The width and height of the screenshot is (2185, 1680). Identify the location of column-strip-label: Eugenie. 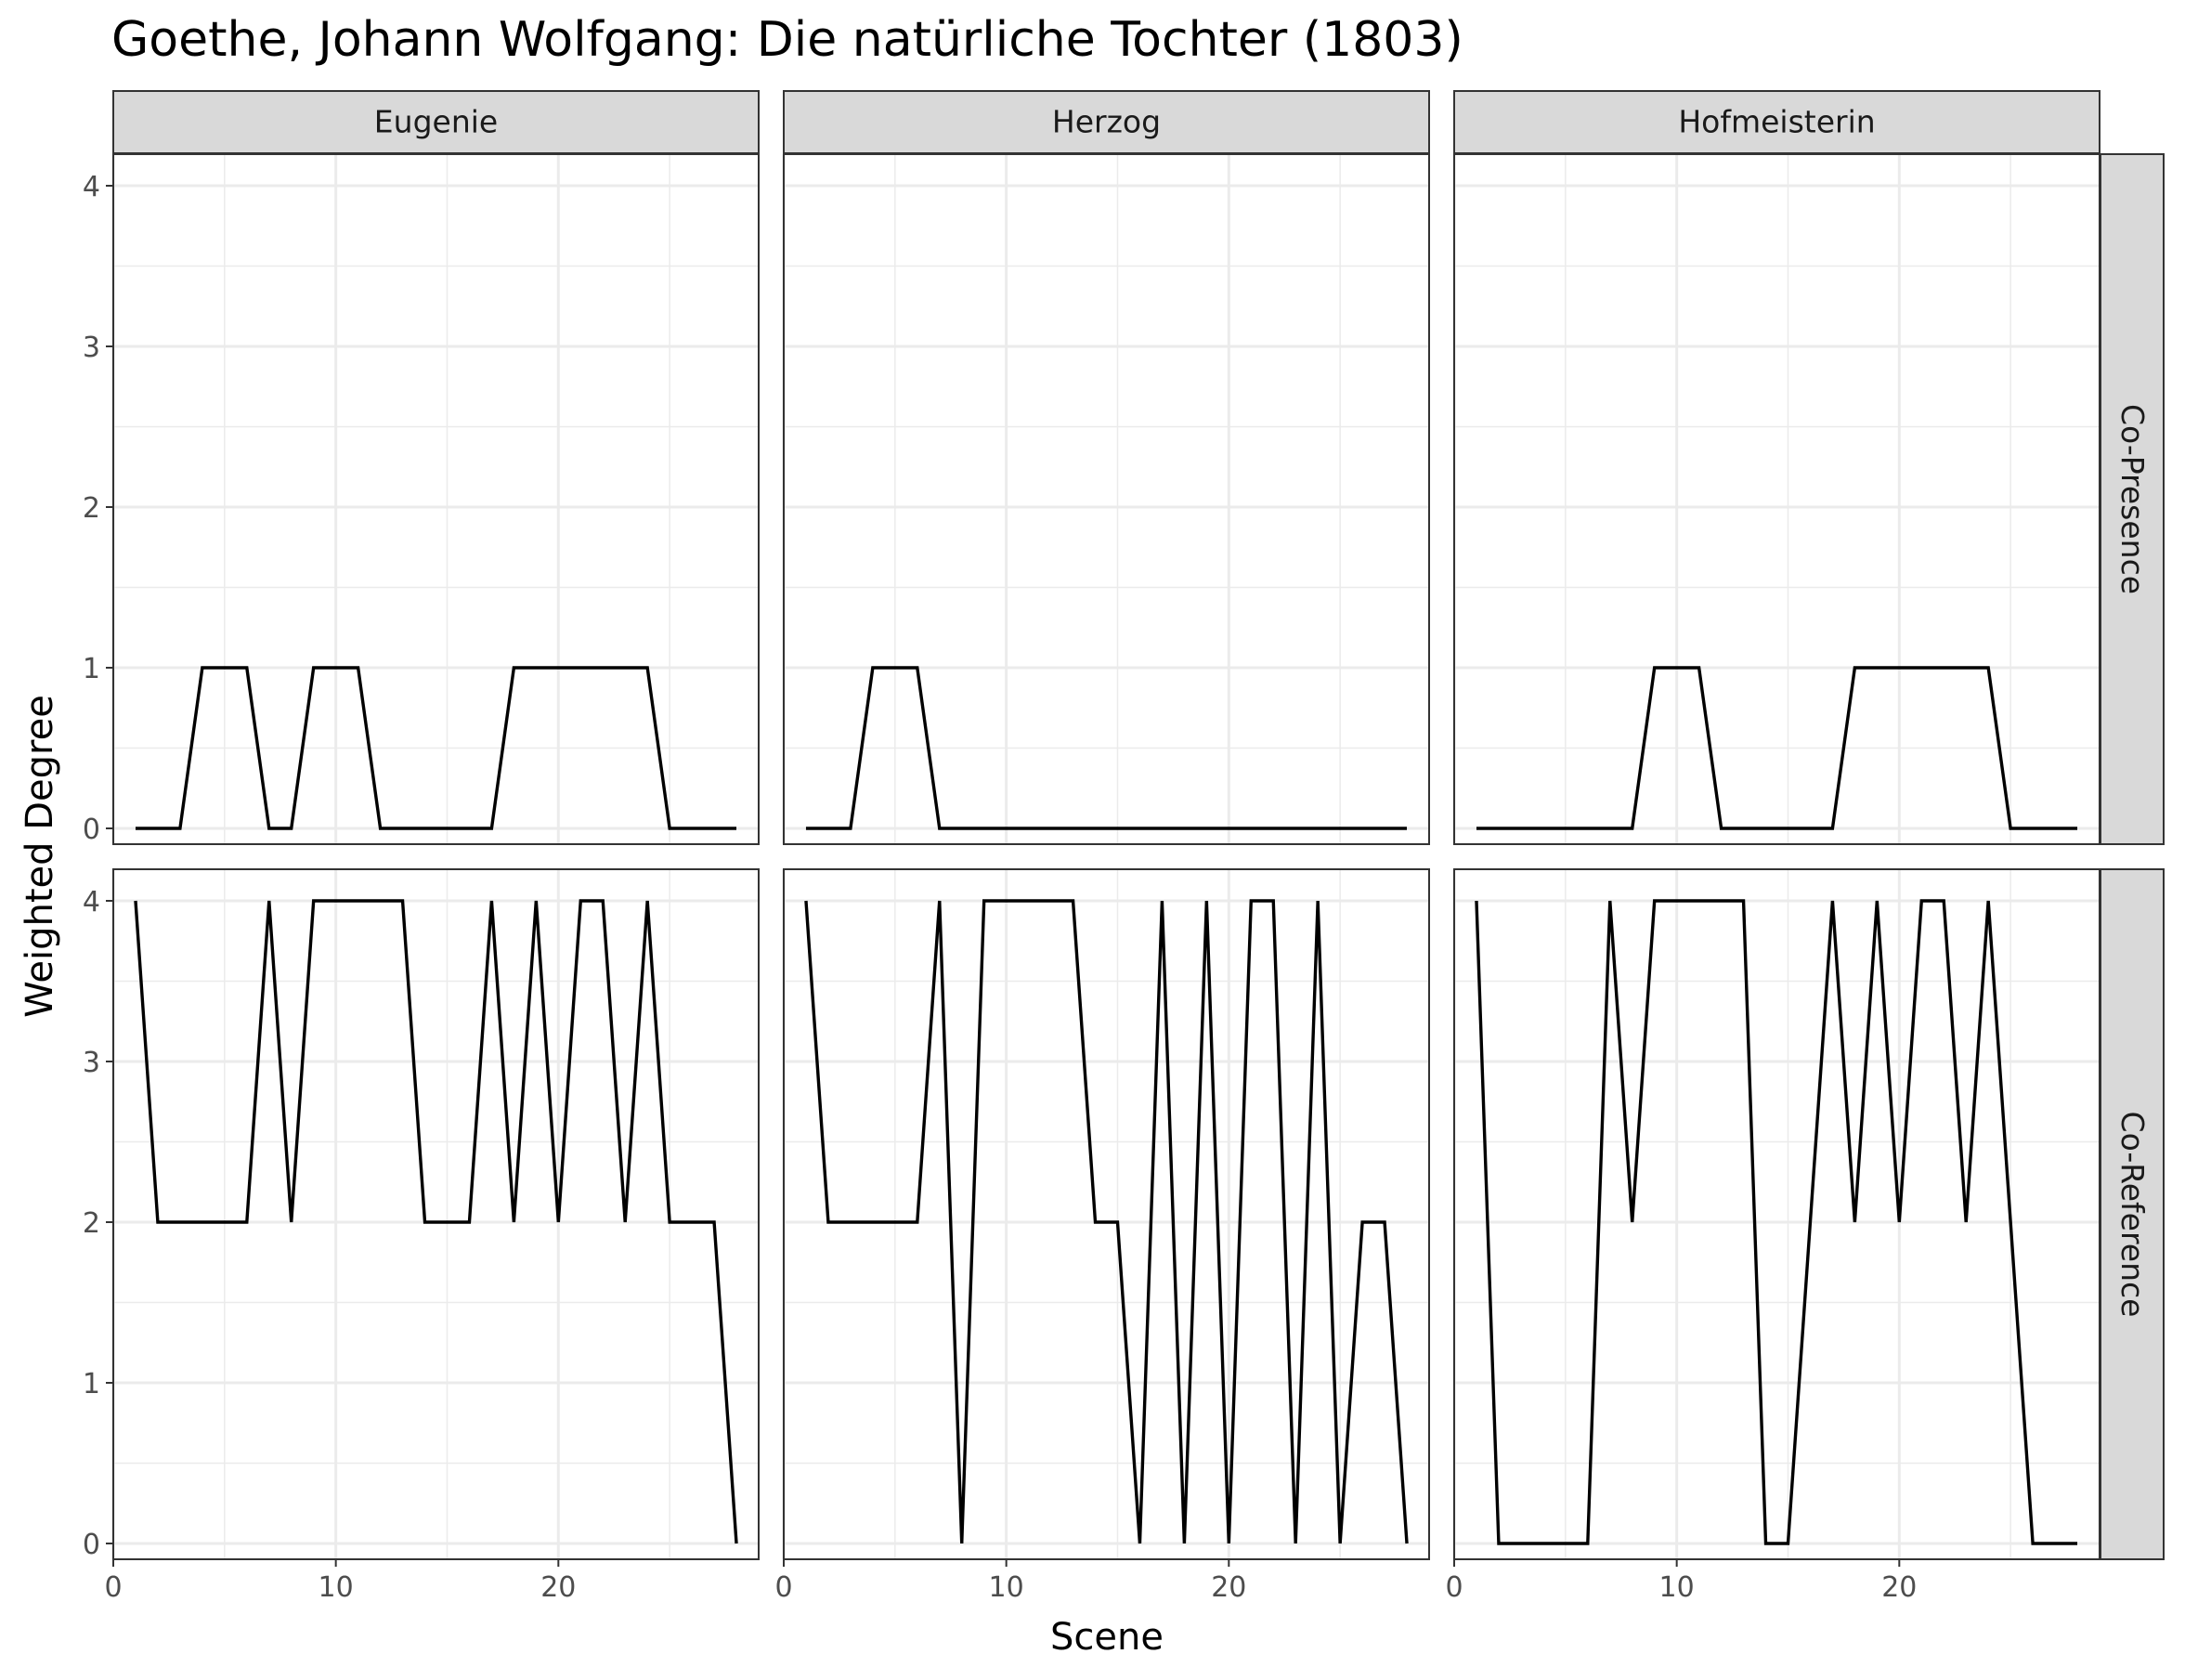
(436, 122).